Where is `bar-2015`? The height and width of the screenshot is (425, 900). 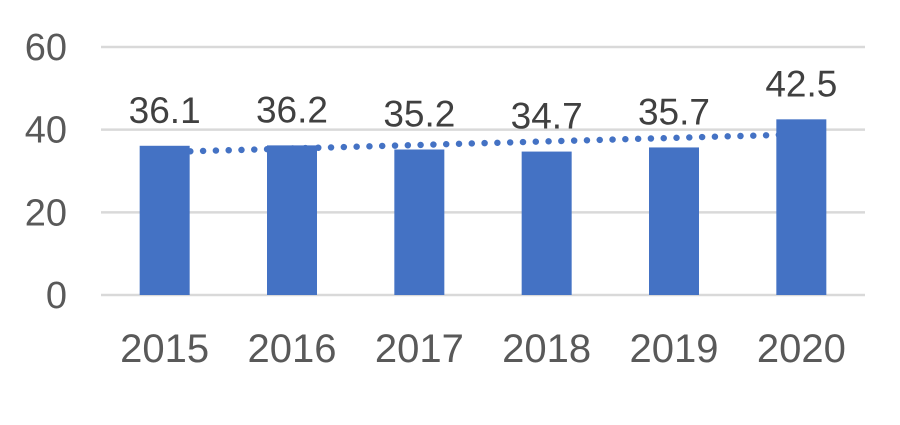
bar-2015 is located at coordinates (164, 220).